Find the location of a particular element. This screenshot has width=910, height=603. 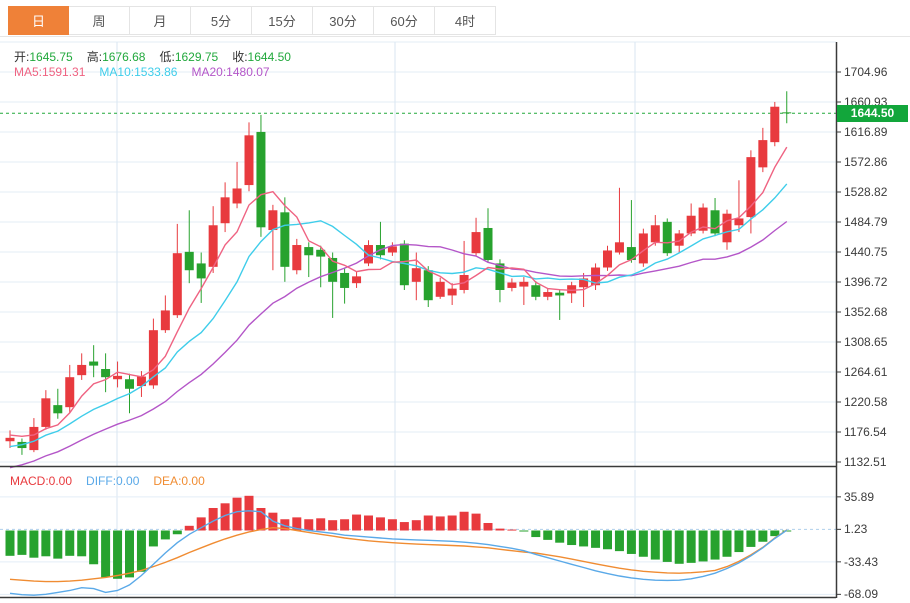

tab-weekly: 周 is located at coordinates (99, 20).